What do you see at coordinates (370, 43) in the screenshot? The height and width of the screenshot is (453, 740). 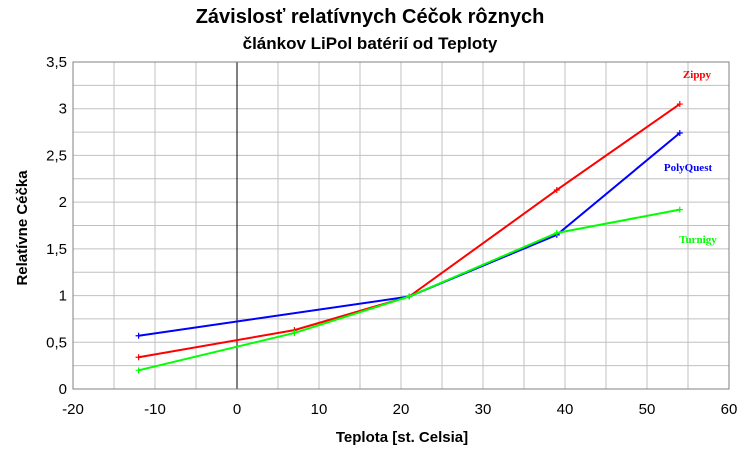 I see `chart-subtitle: článkov LiPol batérií od Teploty` at bounding box center [370, 43].